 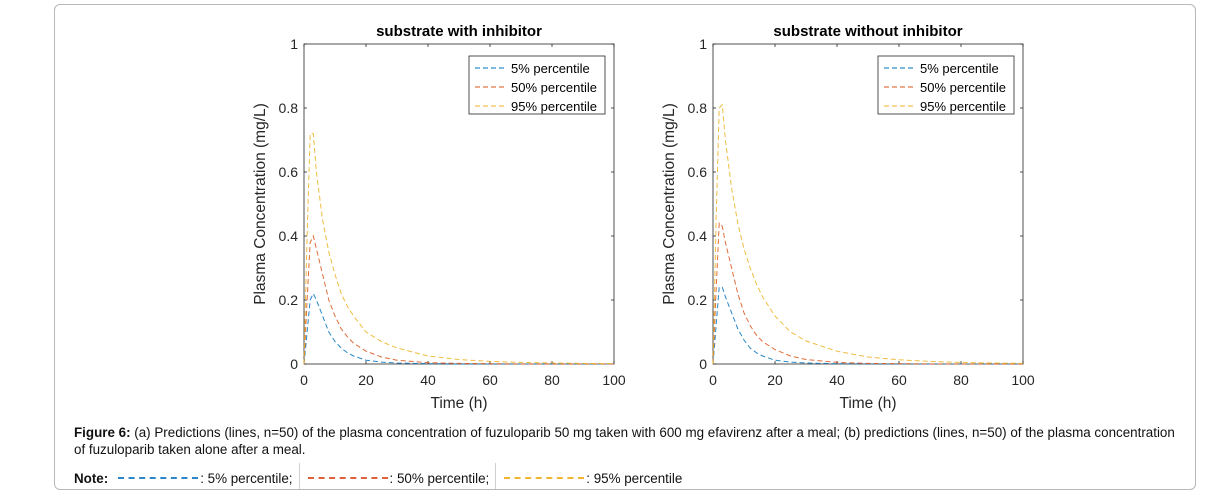 What do you see at coordinates (439, 478) in the screenshot?
I see `note-text-50: : 50% percentile;` at bounding box center [439, 478].